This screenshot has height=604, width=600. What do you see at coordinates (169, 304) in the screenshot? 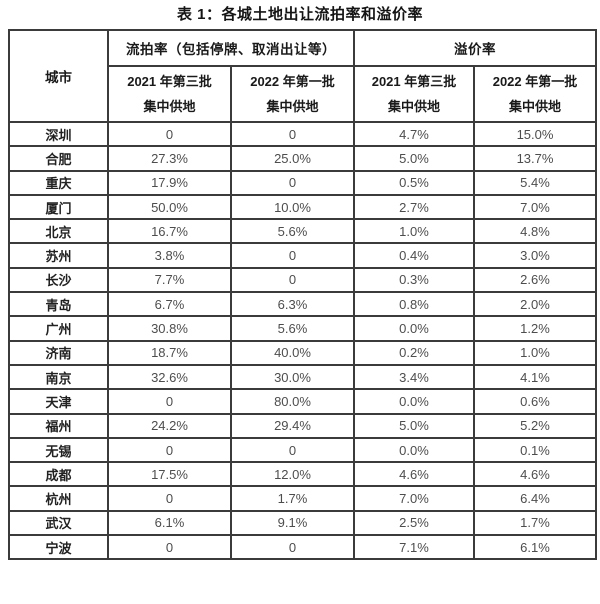
I see `value-cell-failure-2021: 6.7%` at bounding box center [169, 304].